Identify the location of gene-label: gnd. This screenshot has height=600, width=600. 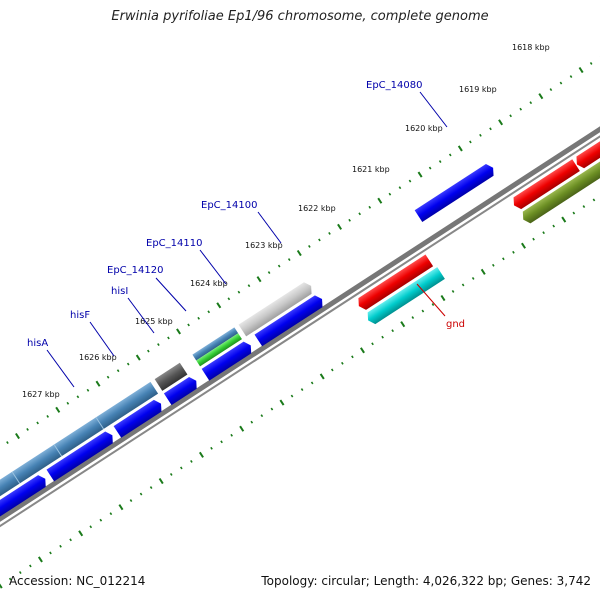
(455, 324).